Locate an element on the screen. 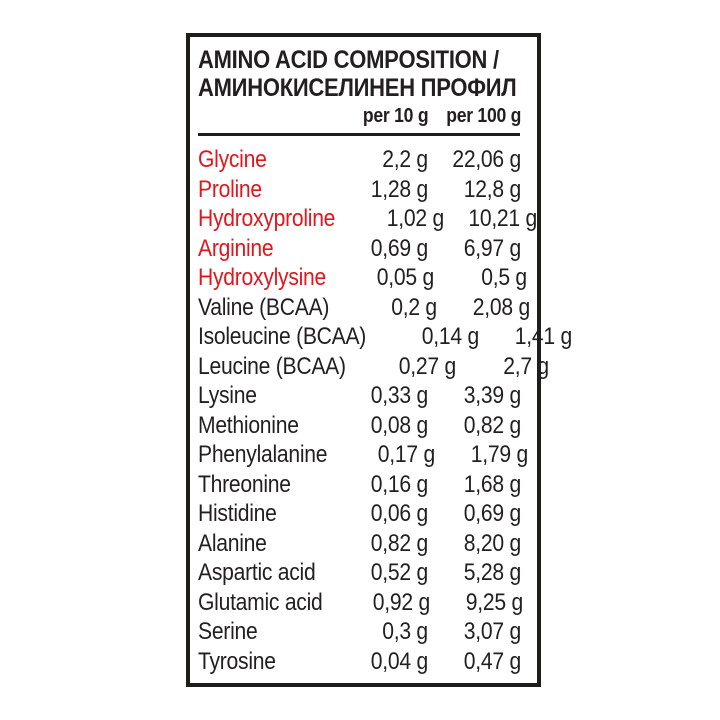  amino-acid-name: Aspartic acid is located at coordinates (257, 572).